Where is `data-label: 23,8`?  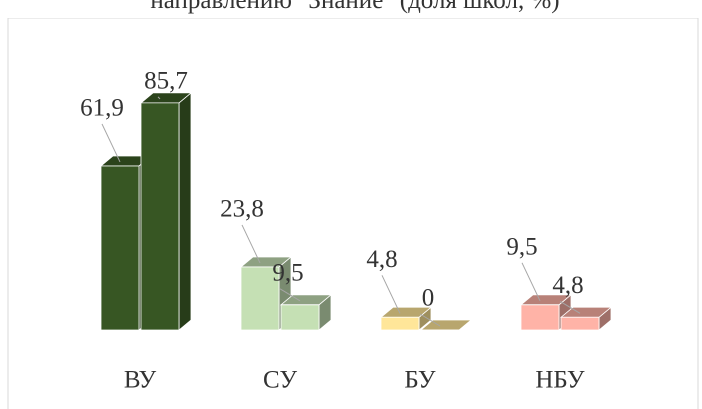
data-label: 23,8 is located at coordinates (242, 209).